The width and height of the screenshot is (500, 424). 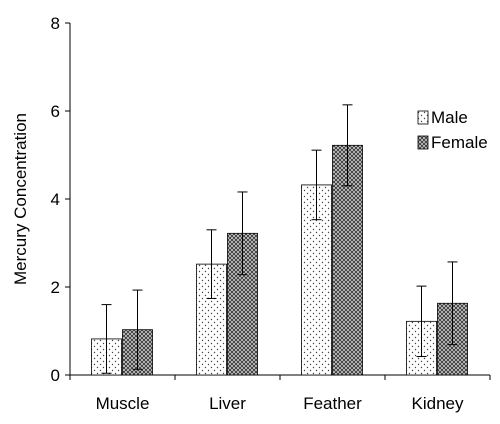 What do you see at coordinates (20, 199) in the screenshot?
I see `y-axis-label: Mercury Concentration` at bounding box center [20, 199].